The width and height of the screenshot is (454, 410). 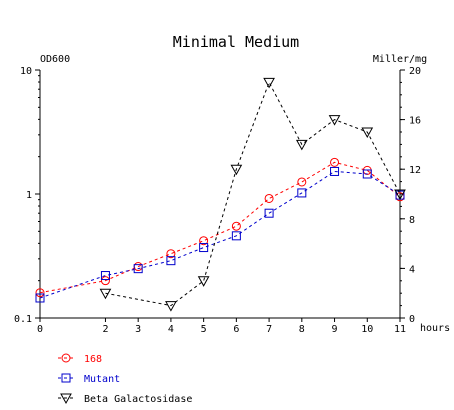 What do you see at coordinates (26, 71) in the screenshot?
I see `left-tick-label: 10` at bounding box center [26, 71].